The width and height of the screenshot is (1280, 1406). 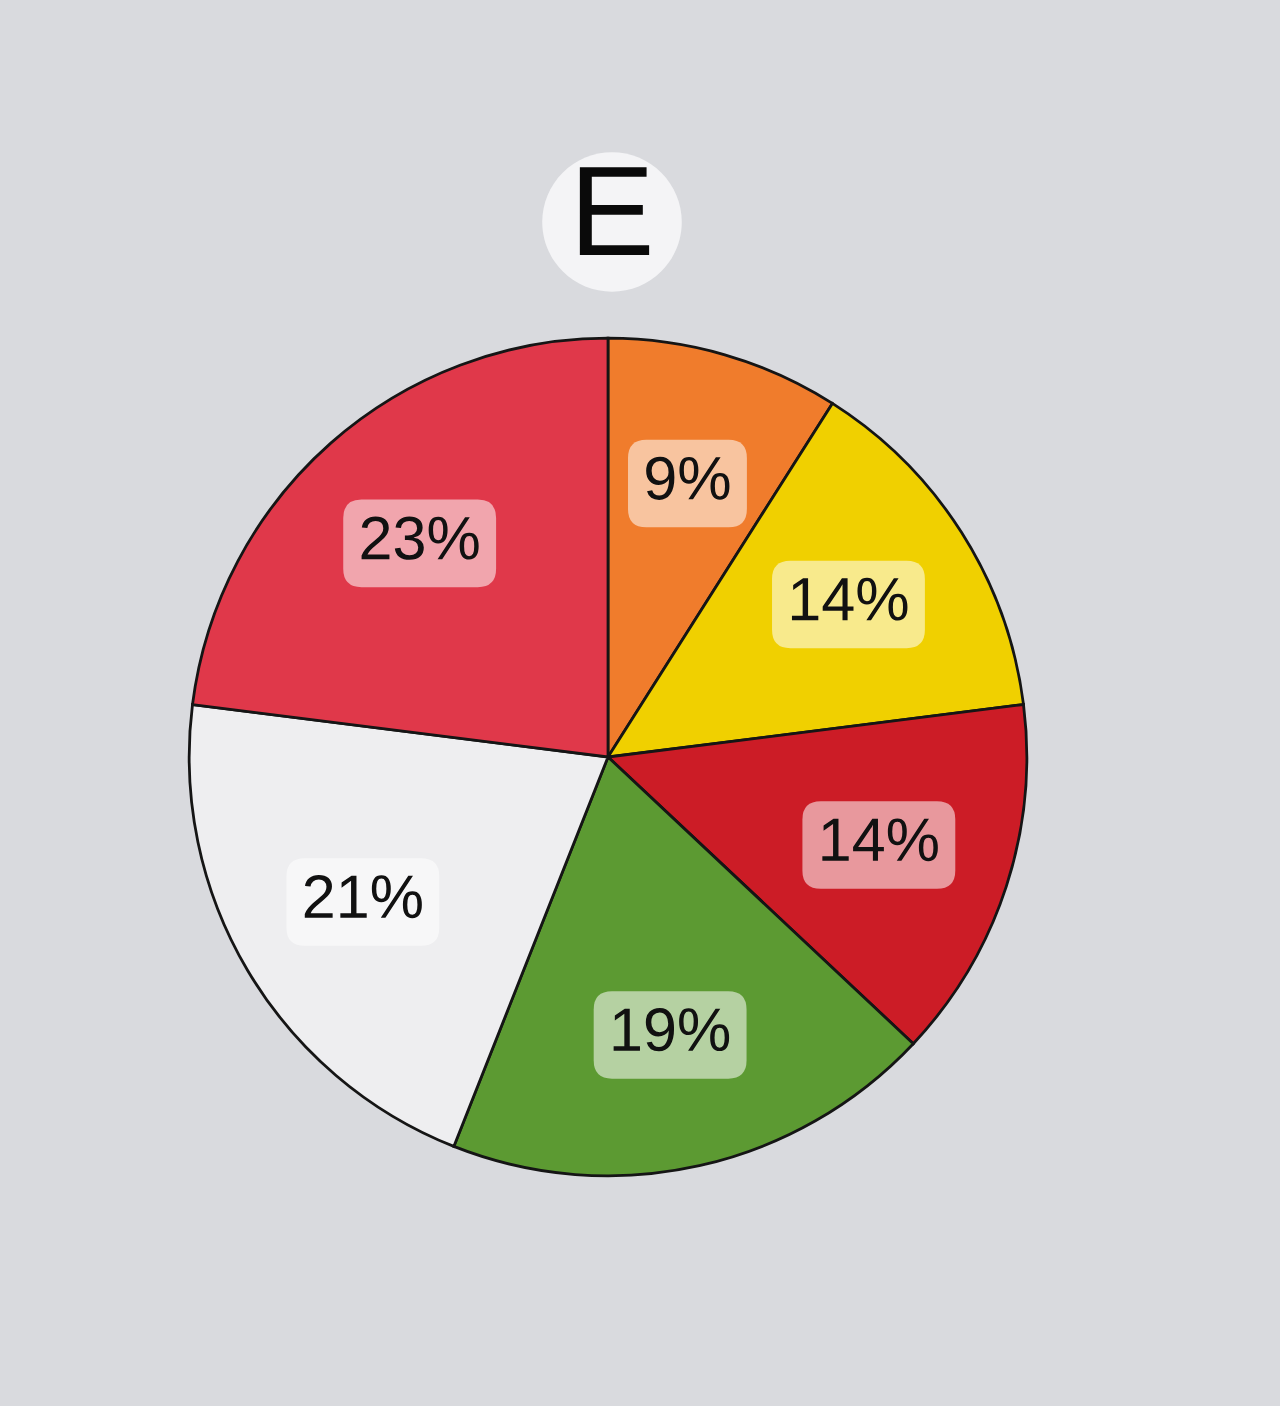 What do you see at coordinates (363, 897) in the screenshot?
I see `data-label: 21%` at bounding box center [363, 897].